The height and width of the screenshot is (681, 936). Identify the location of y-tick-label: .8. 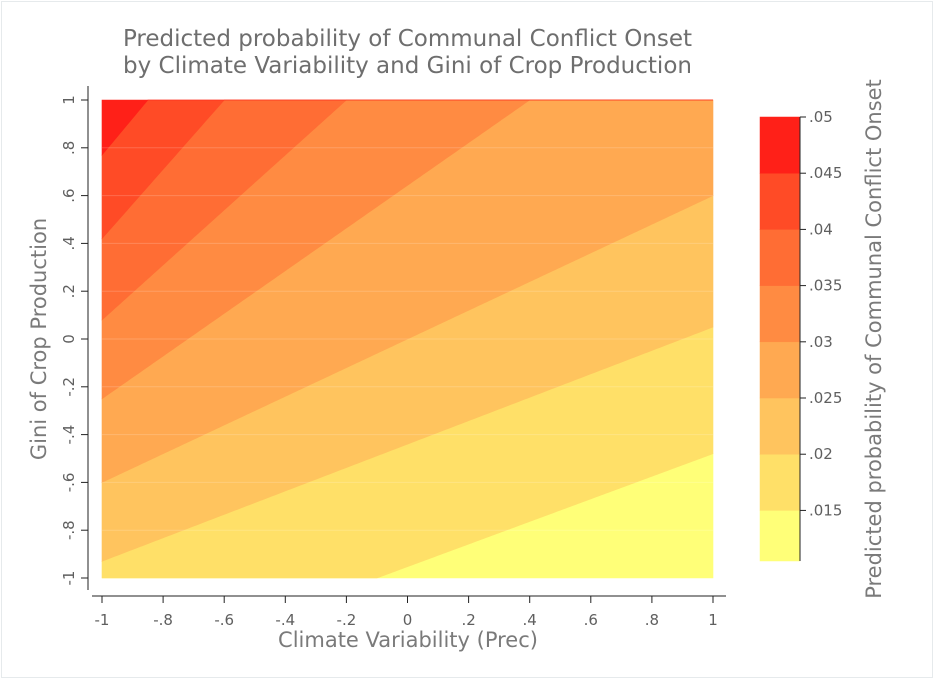
(69, 148).